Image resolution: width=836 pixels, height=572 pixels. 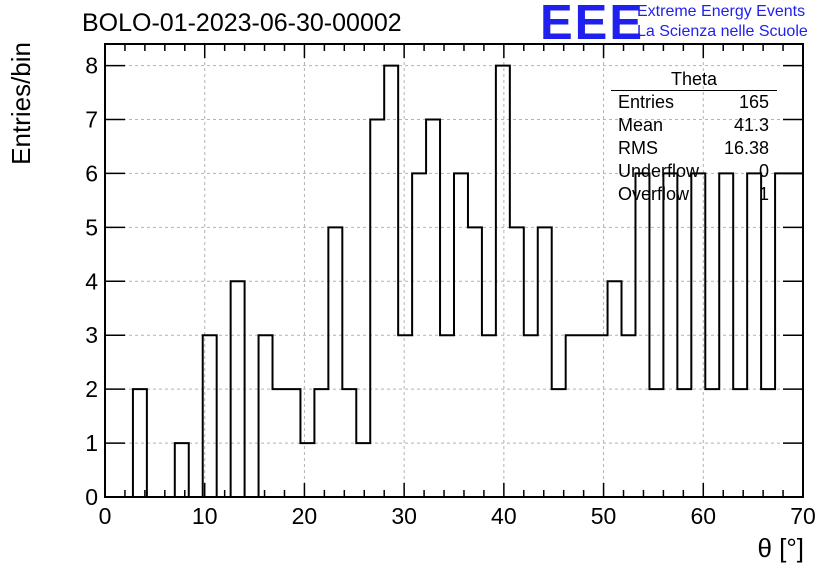 What do you see at coordinates (205, 516) in the screenshot?
I see `x-tick-label: 10` at bounding box center [205, 516].